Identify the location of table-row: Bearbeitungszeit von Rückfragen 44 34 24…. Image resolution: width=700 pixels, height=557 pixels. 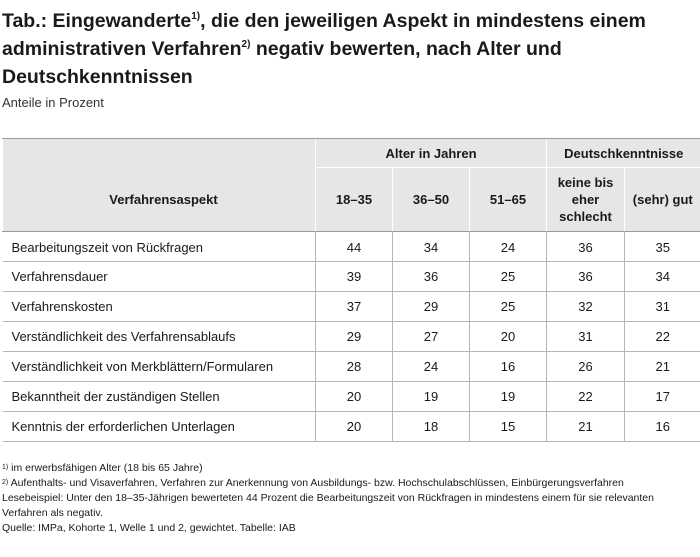
(351, 246).